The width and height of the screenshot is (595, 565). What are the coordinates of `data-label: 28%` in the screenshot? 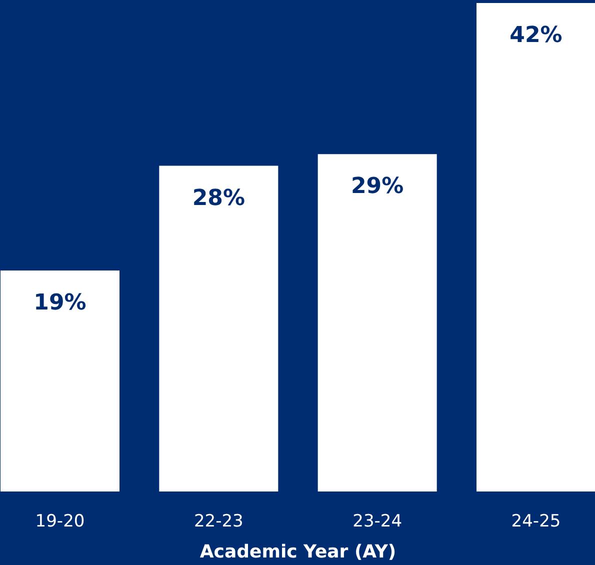 It's located at (219, 198).